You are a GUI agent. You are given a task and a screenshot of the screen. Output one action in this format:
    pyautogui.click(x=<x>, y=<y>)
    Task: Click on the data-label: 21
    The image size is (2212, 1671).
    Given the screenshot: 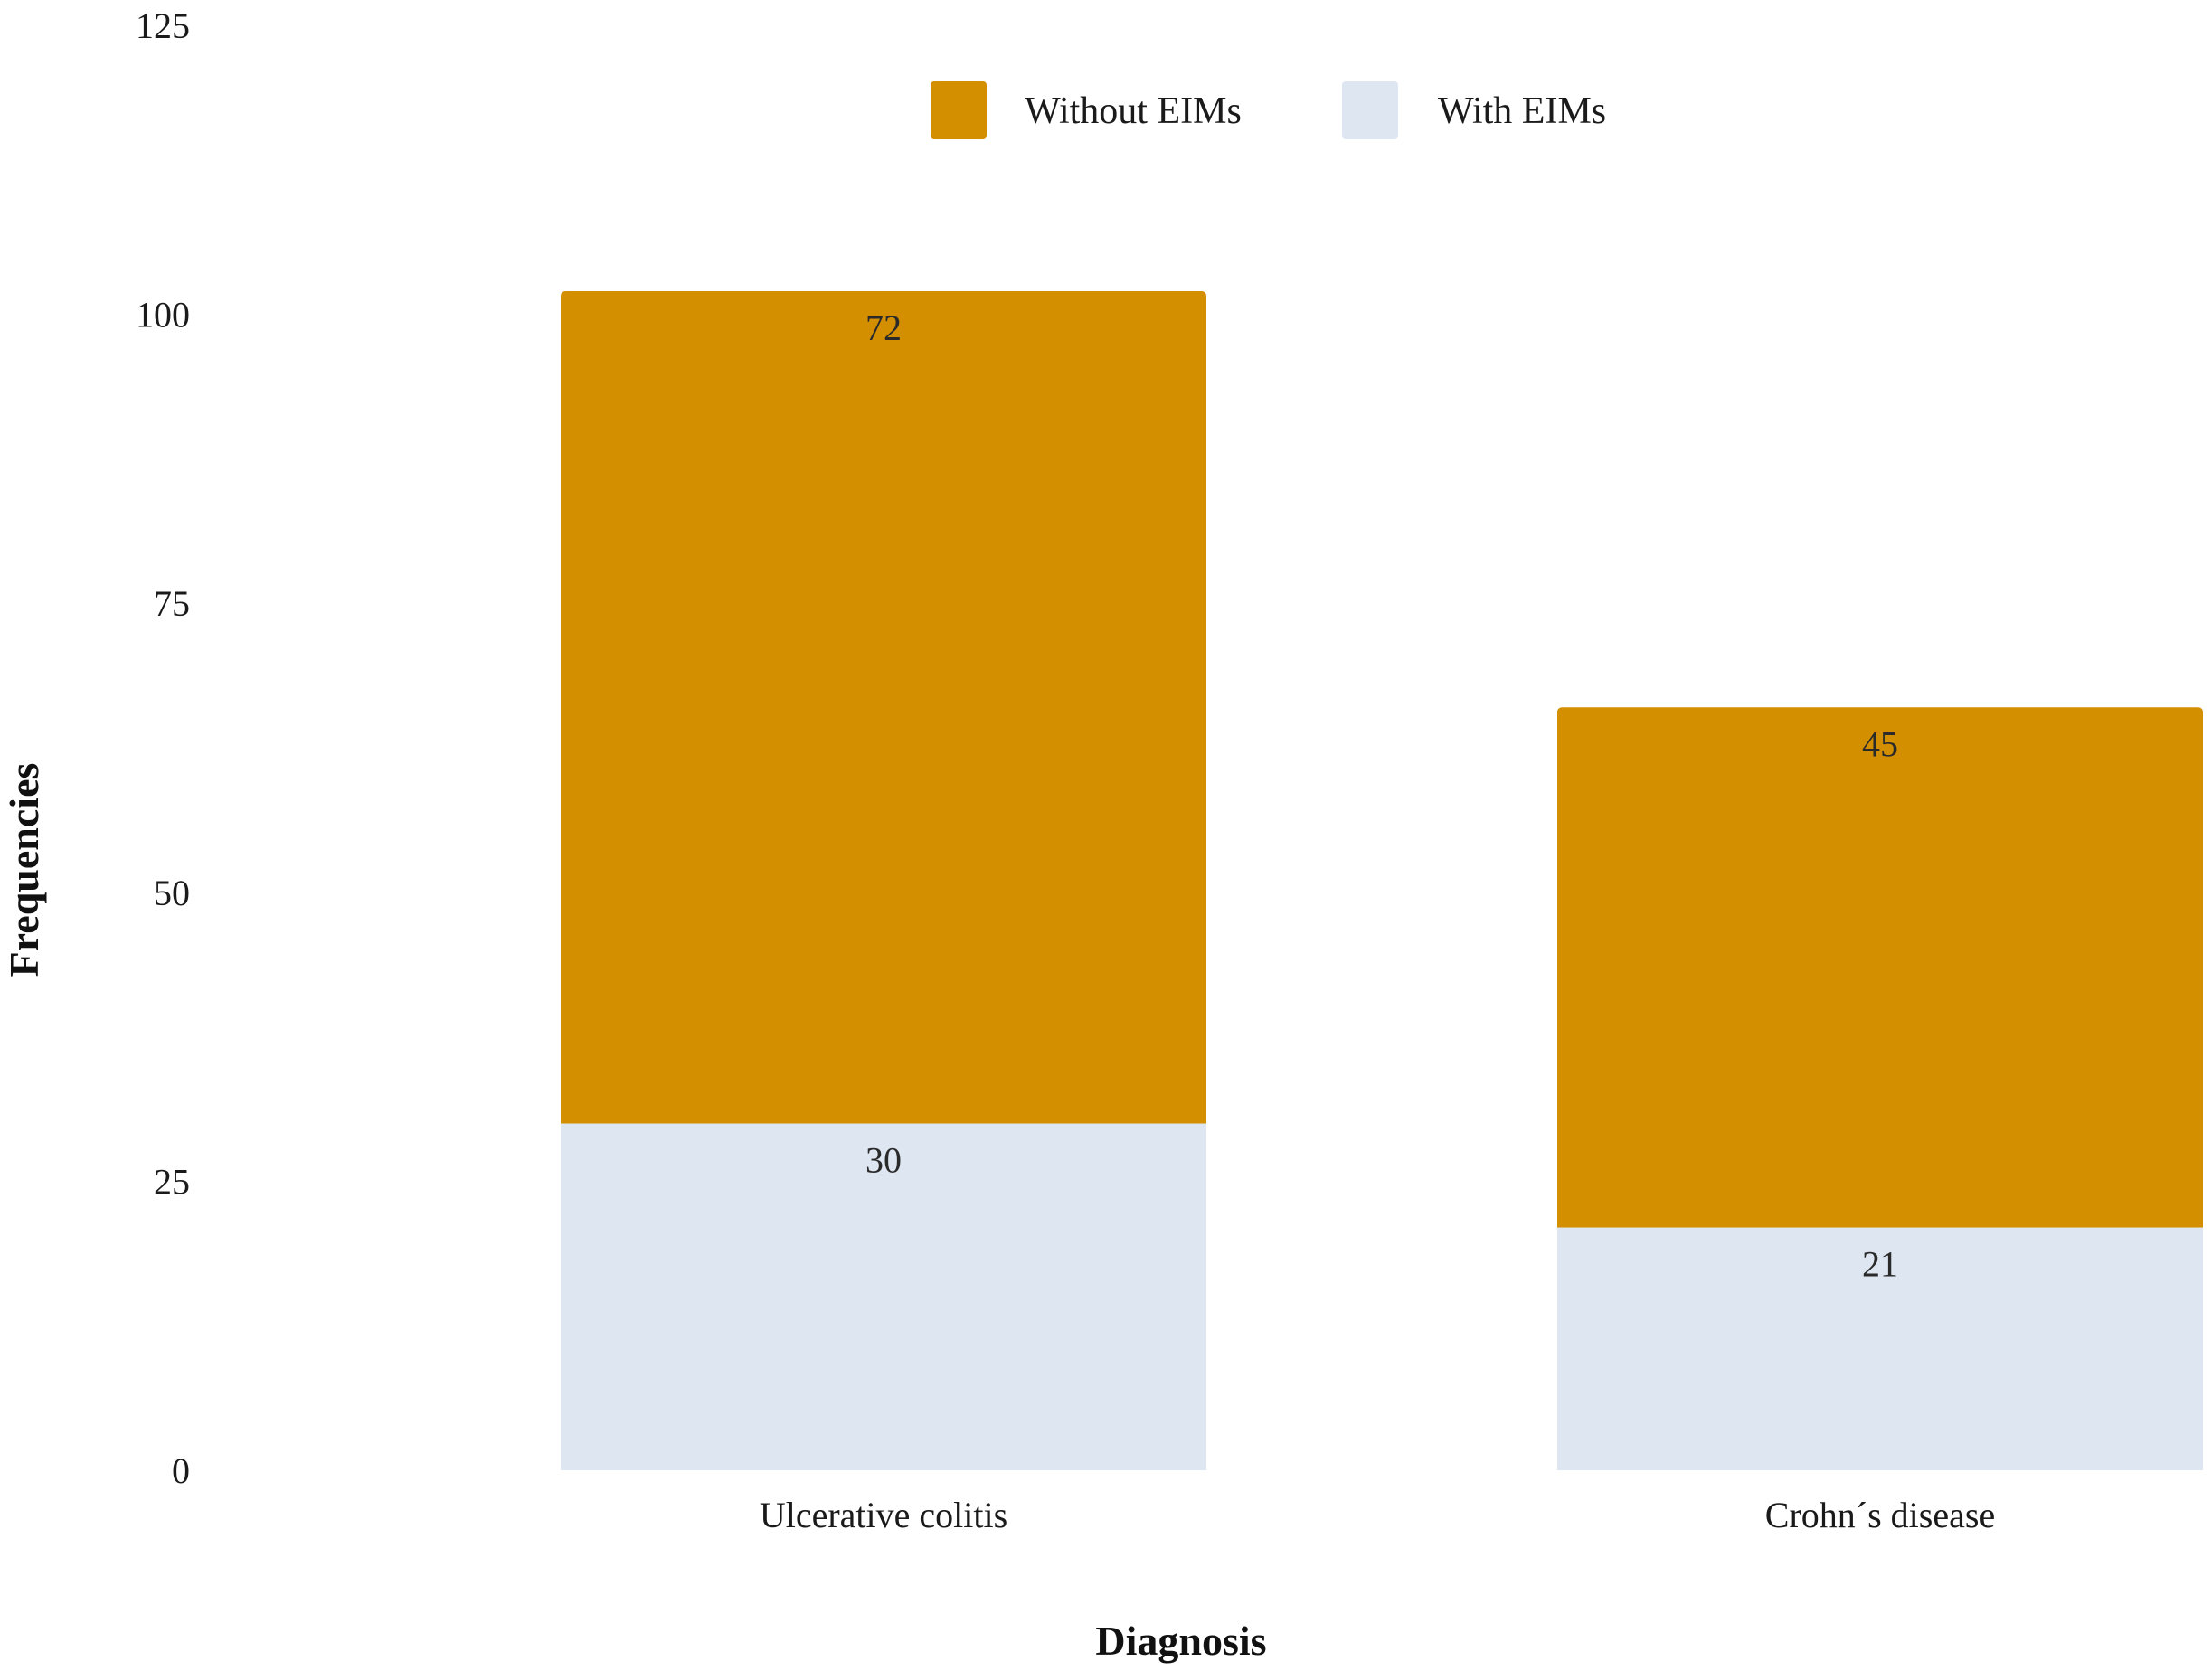 What is the action you would take?
    pyautogui.click(x=1880, y=1264)
    